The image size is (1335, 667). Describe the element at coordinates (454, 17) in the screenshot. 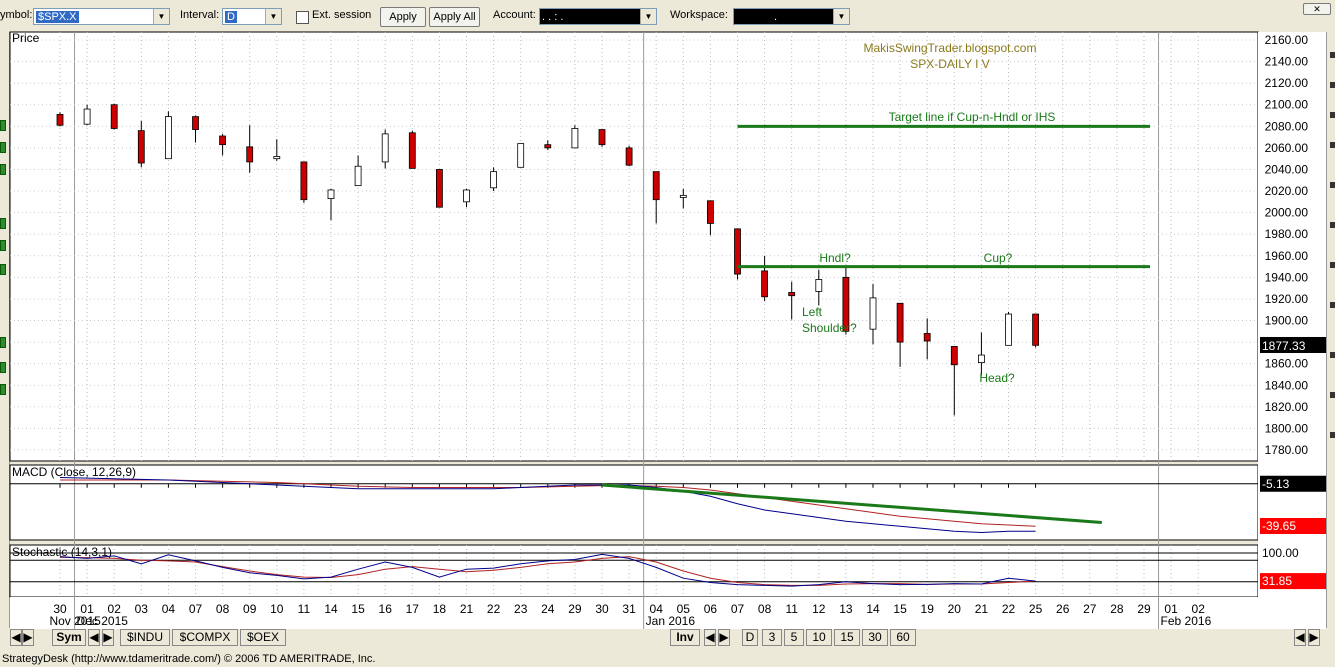

I see `apply-all-button: Apply All` at that location.